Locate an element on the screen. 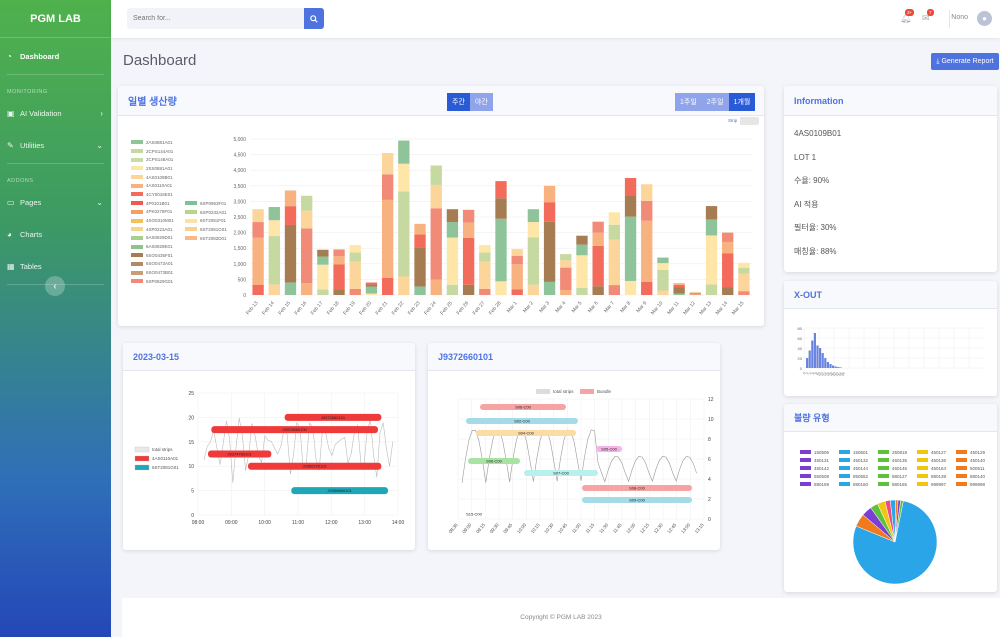 The width and height of the screenshot is (1000, 637). legend-item: 4PK0278F01 is located at coordinates (152, 212).